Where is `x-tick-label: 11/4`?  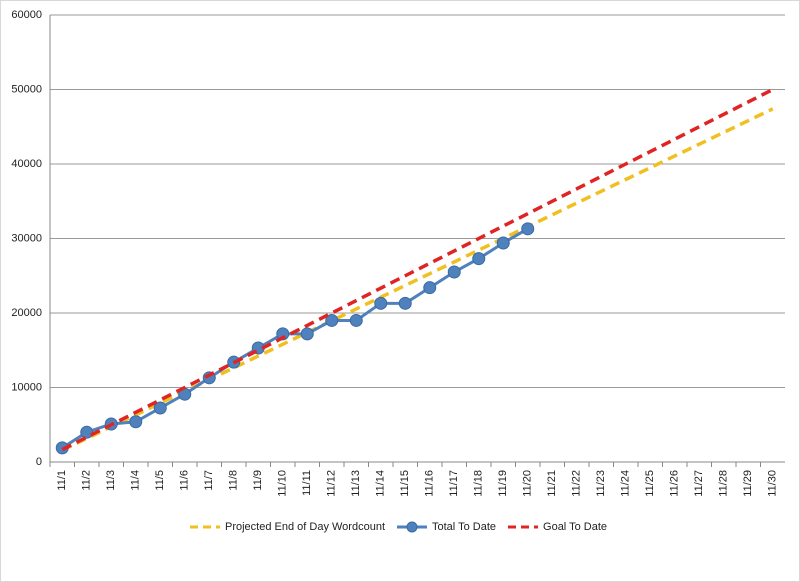
x-tick-label: 11/4 is located at coordinates (136, 480).